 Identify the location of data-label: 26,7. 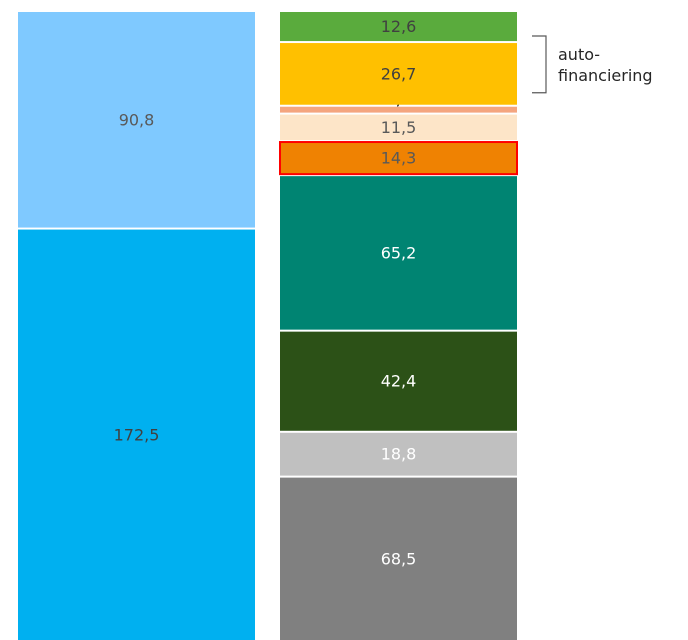
(399, 73).